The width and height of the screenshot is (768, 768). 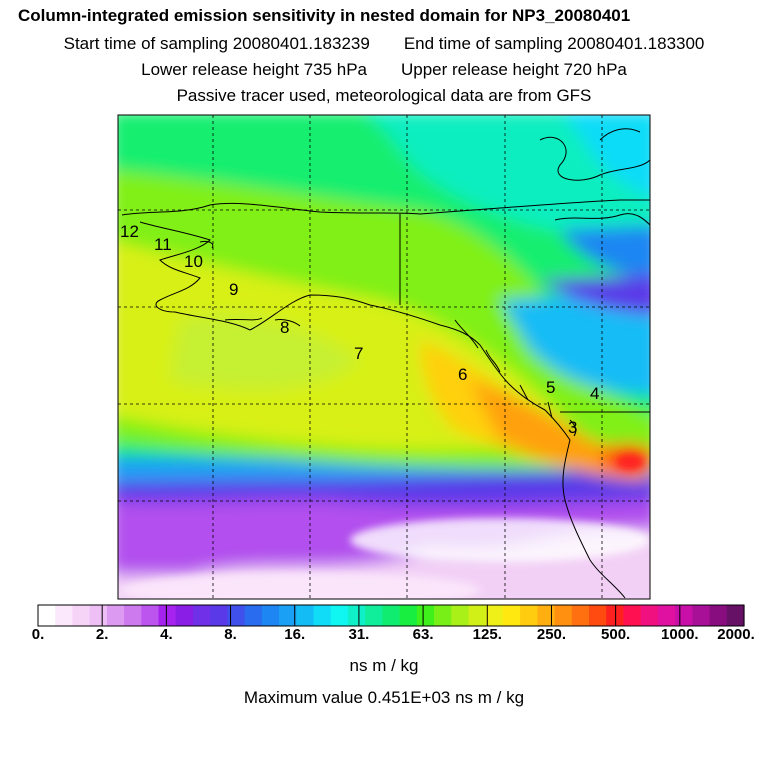 What do you see at coordinates (129, 231) in the screenshot?
I see `point-label-12: 12` at bounding box center [129, 231].